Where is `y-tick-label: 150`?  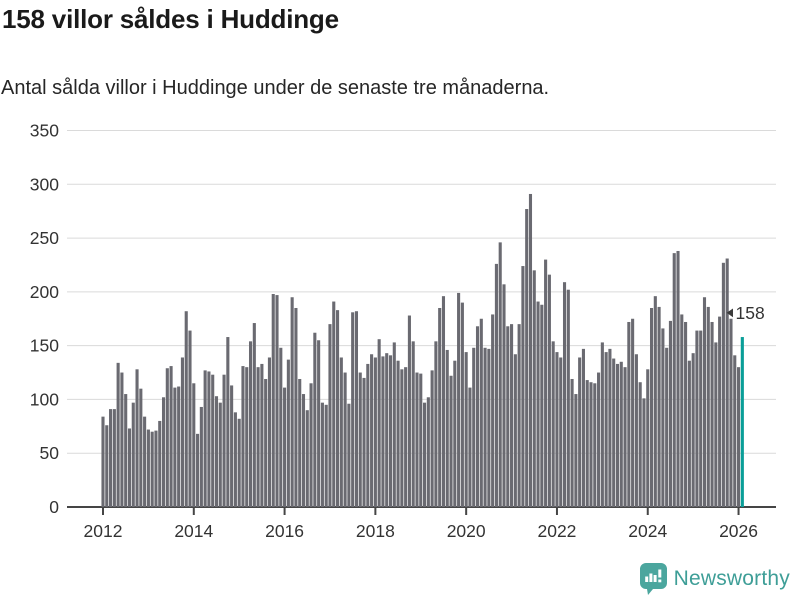 y-tick-label: 150 is located at coordinates (44, 346).